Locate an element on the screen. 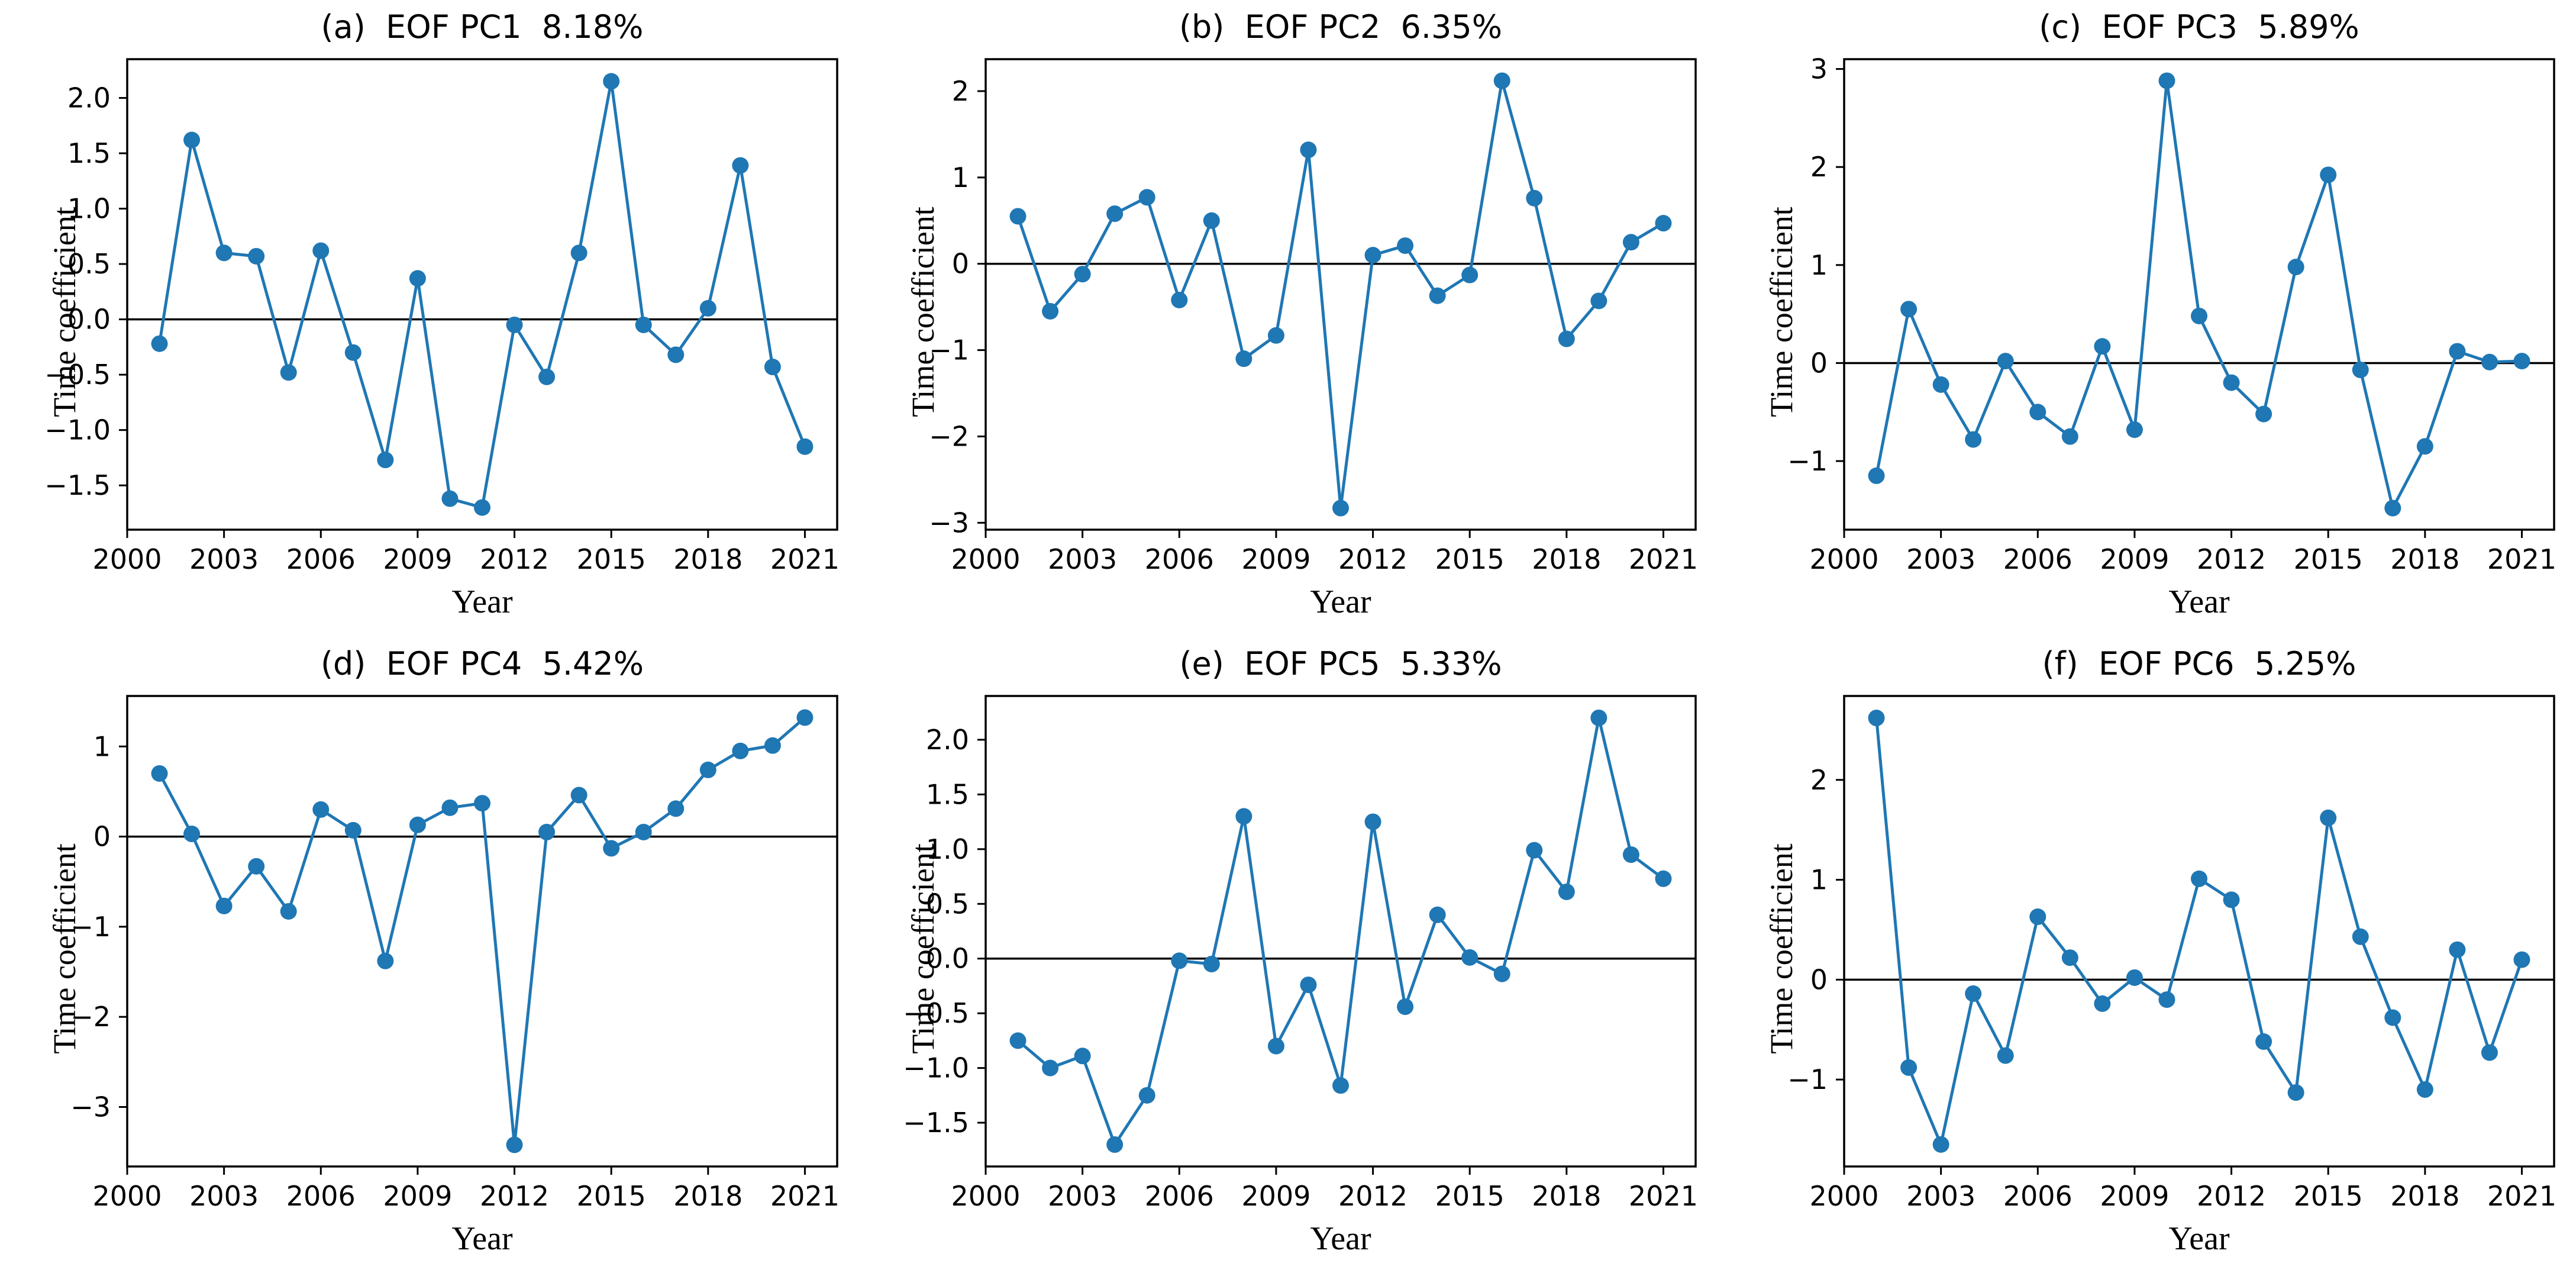 The height and width of the screenshot is (1273, 2576). y-tick-label: 1.0 is located at coordinates (89, 209).